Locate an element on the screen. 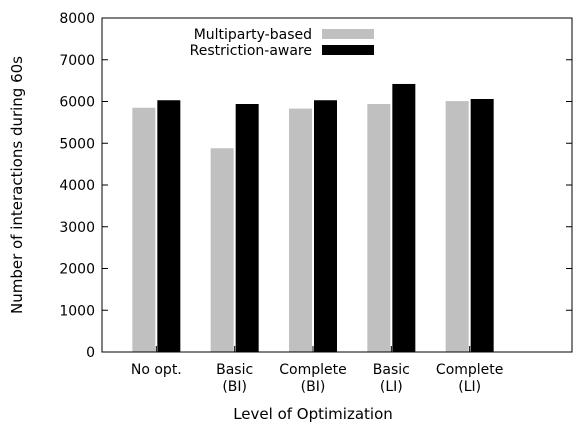 This screenshot has width=576, height=426. y-tick-label: 3000 is located at coordinates (77, 228).